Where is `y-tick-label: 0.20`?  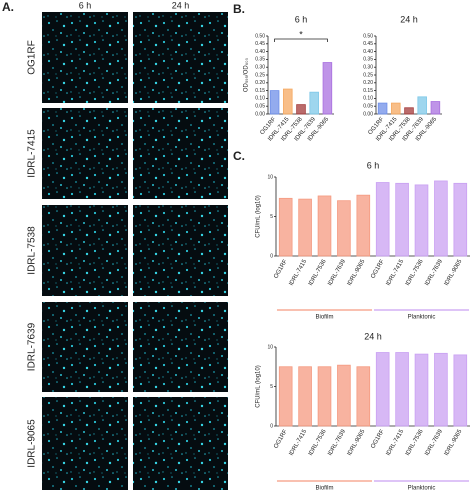 y-tick-label: 0.20 is located at coordinates (368, 83).